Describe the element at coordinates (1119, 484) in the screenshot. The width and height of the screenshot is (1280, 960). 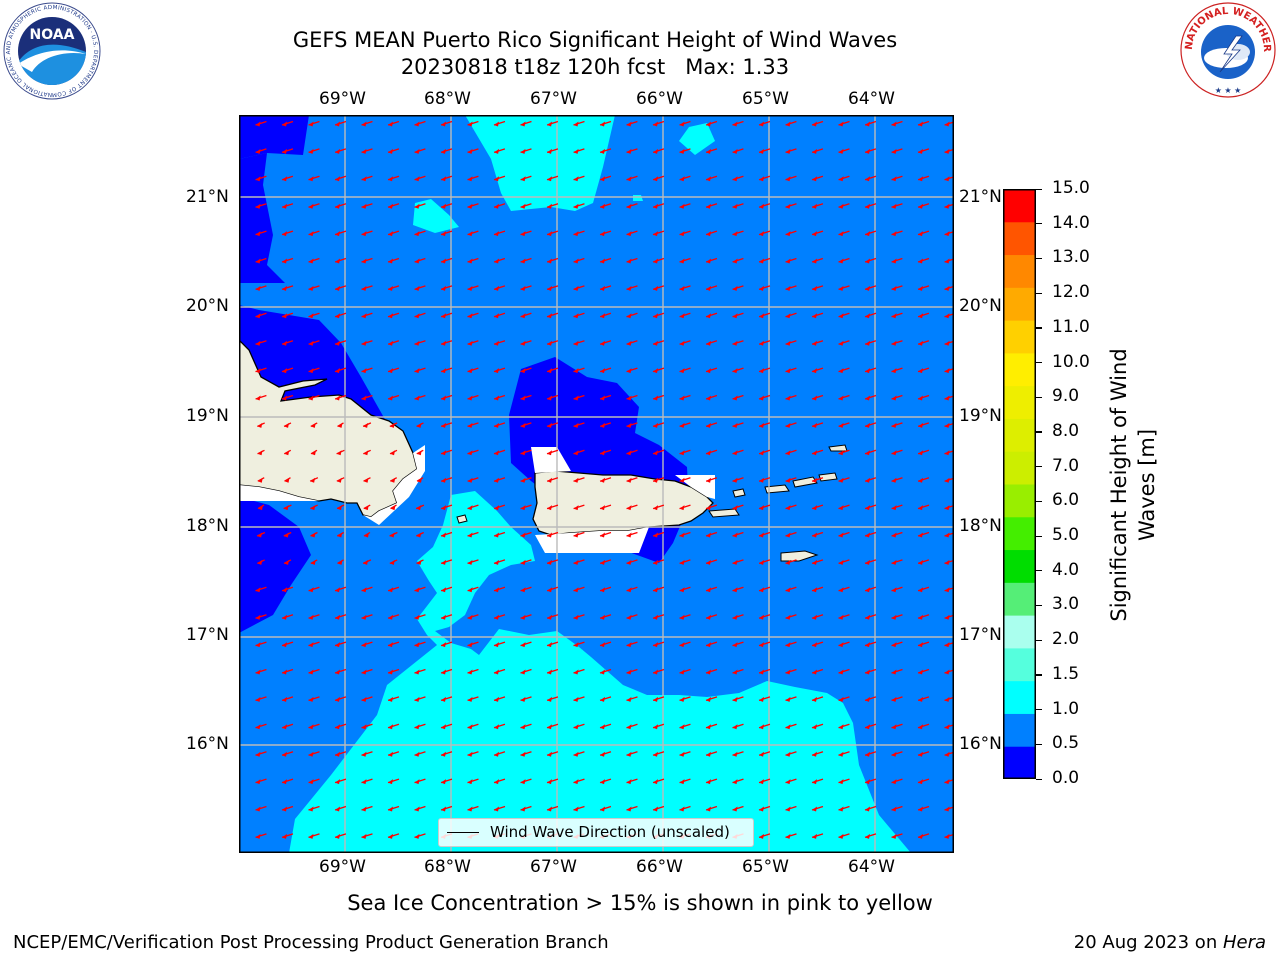
I see `svg-text: Significant Height of Wind` at that location.